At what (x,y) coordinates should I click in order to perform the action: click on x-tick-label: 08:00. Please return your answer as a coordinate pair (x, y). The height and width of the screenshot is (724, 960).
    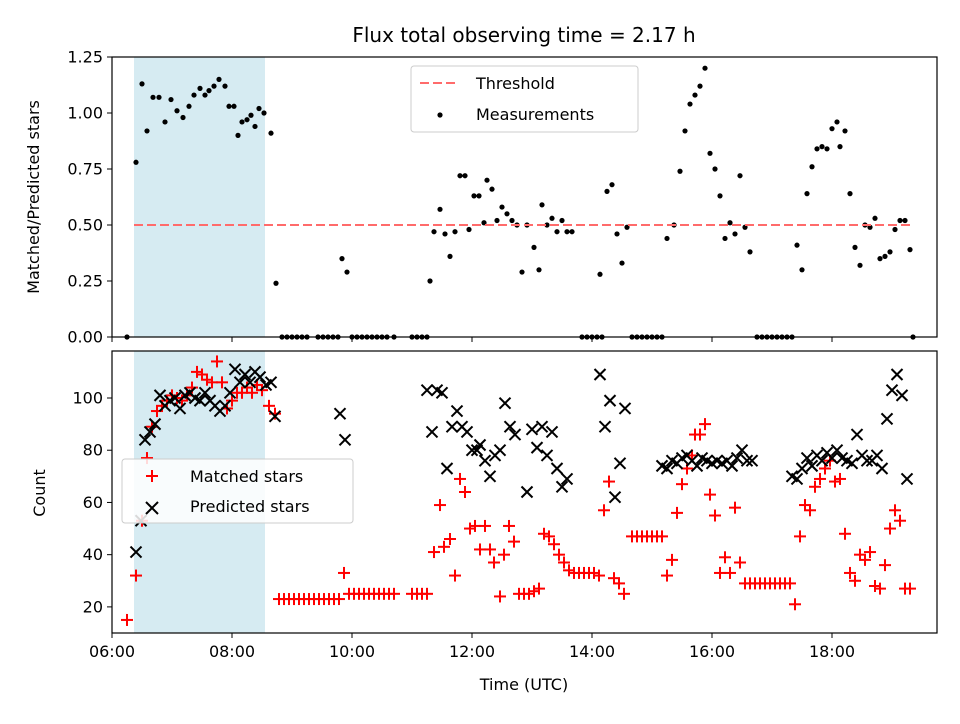
    Looking at the image, I should click on (232, 651).